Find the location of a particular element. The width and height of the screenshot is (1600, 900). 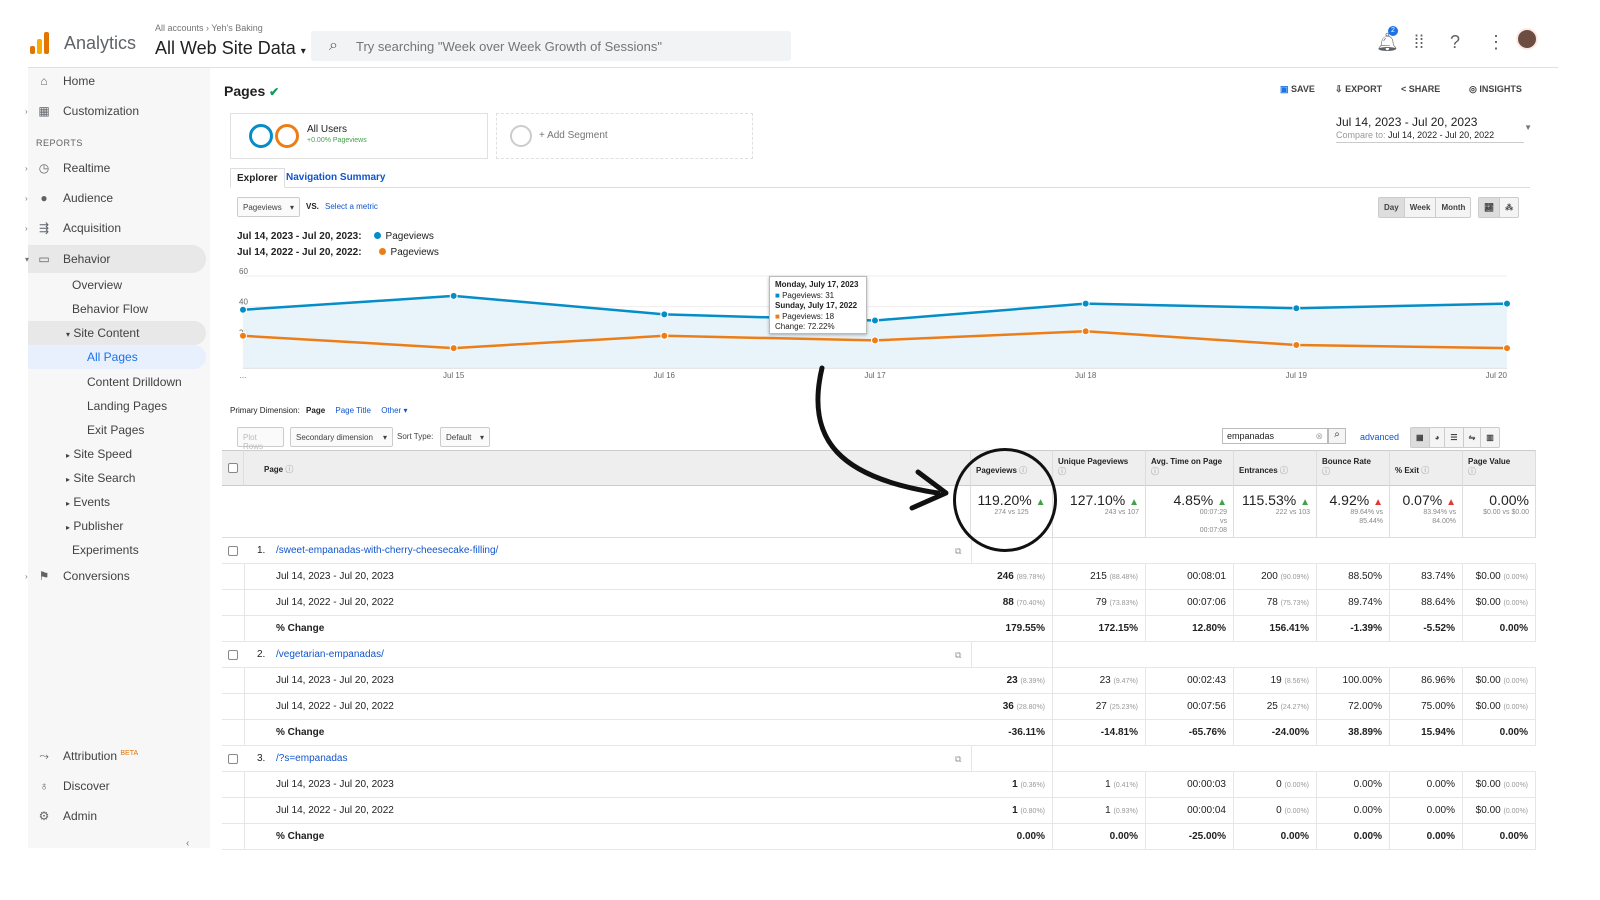

page-link: /vegetarian-empanadas/ is located at coordinates (330, 654).